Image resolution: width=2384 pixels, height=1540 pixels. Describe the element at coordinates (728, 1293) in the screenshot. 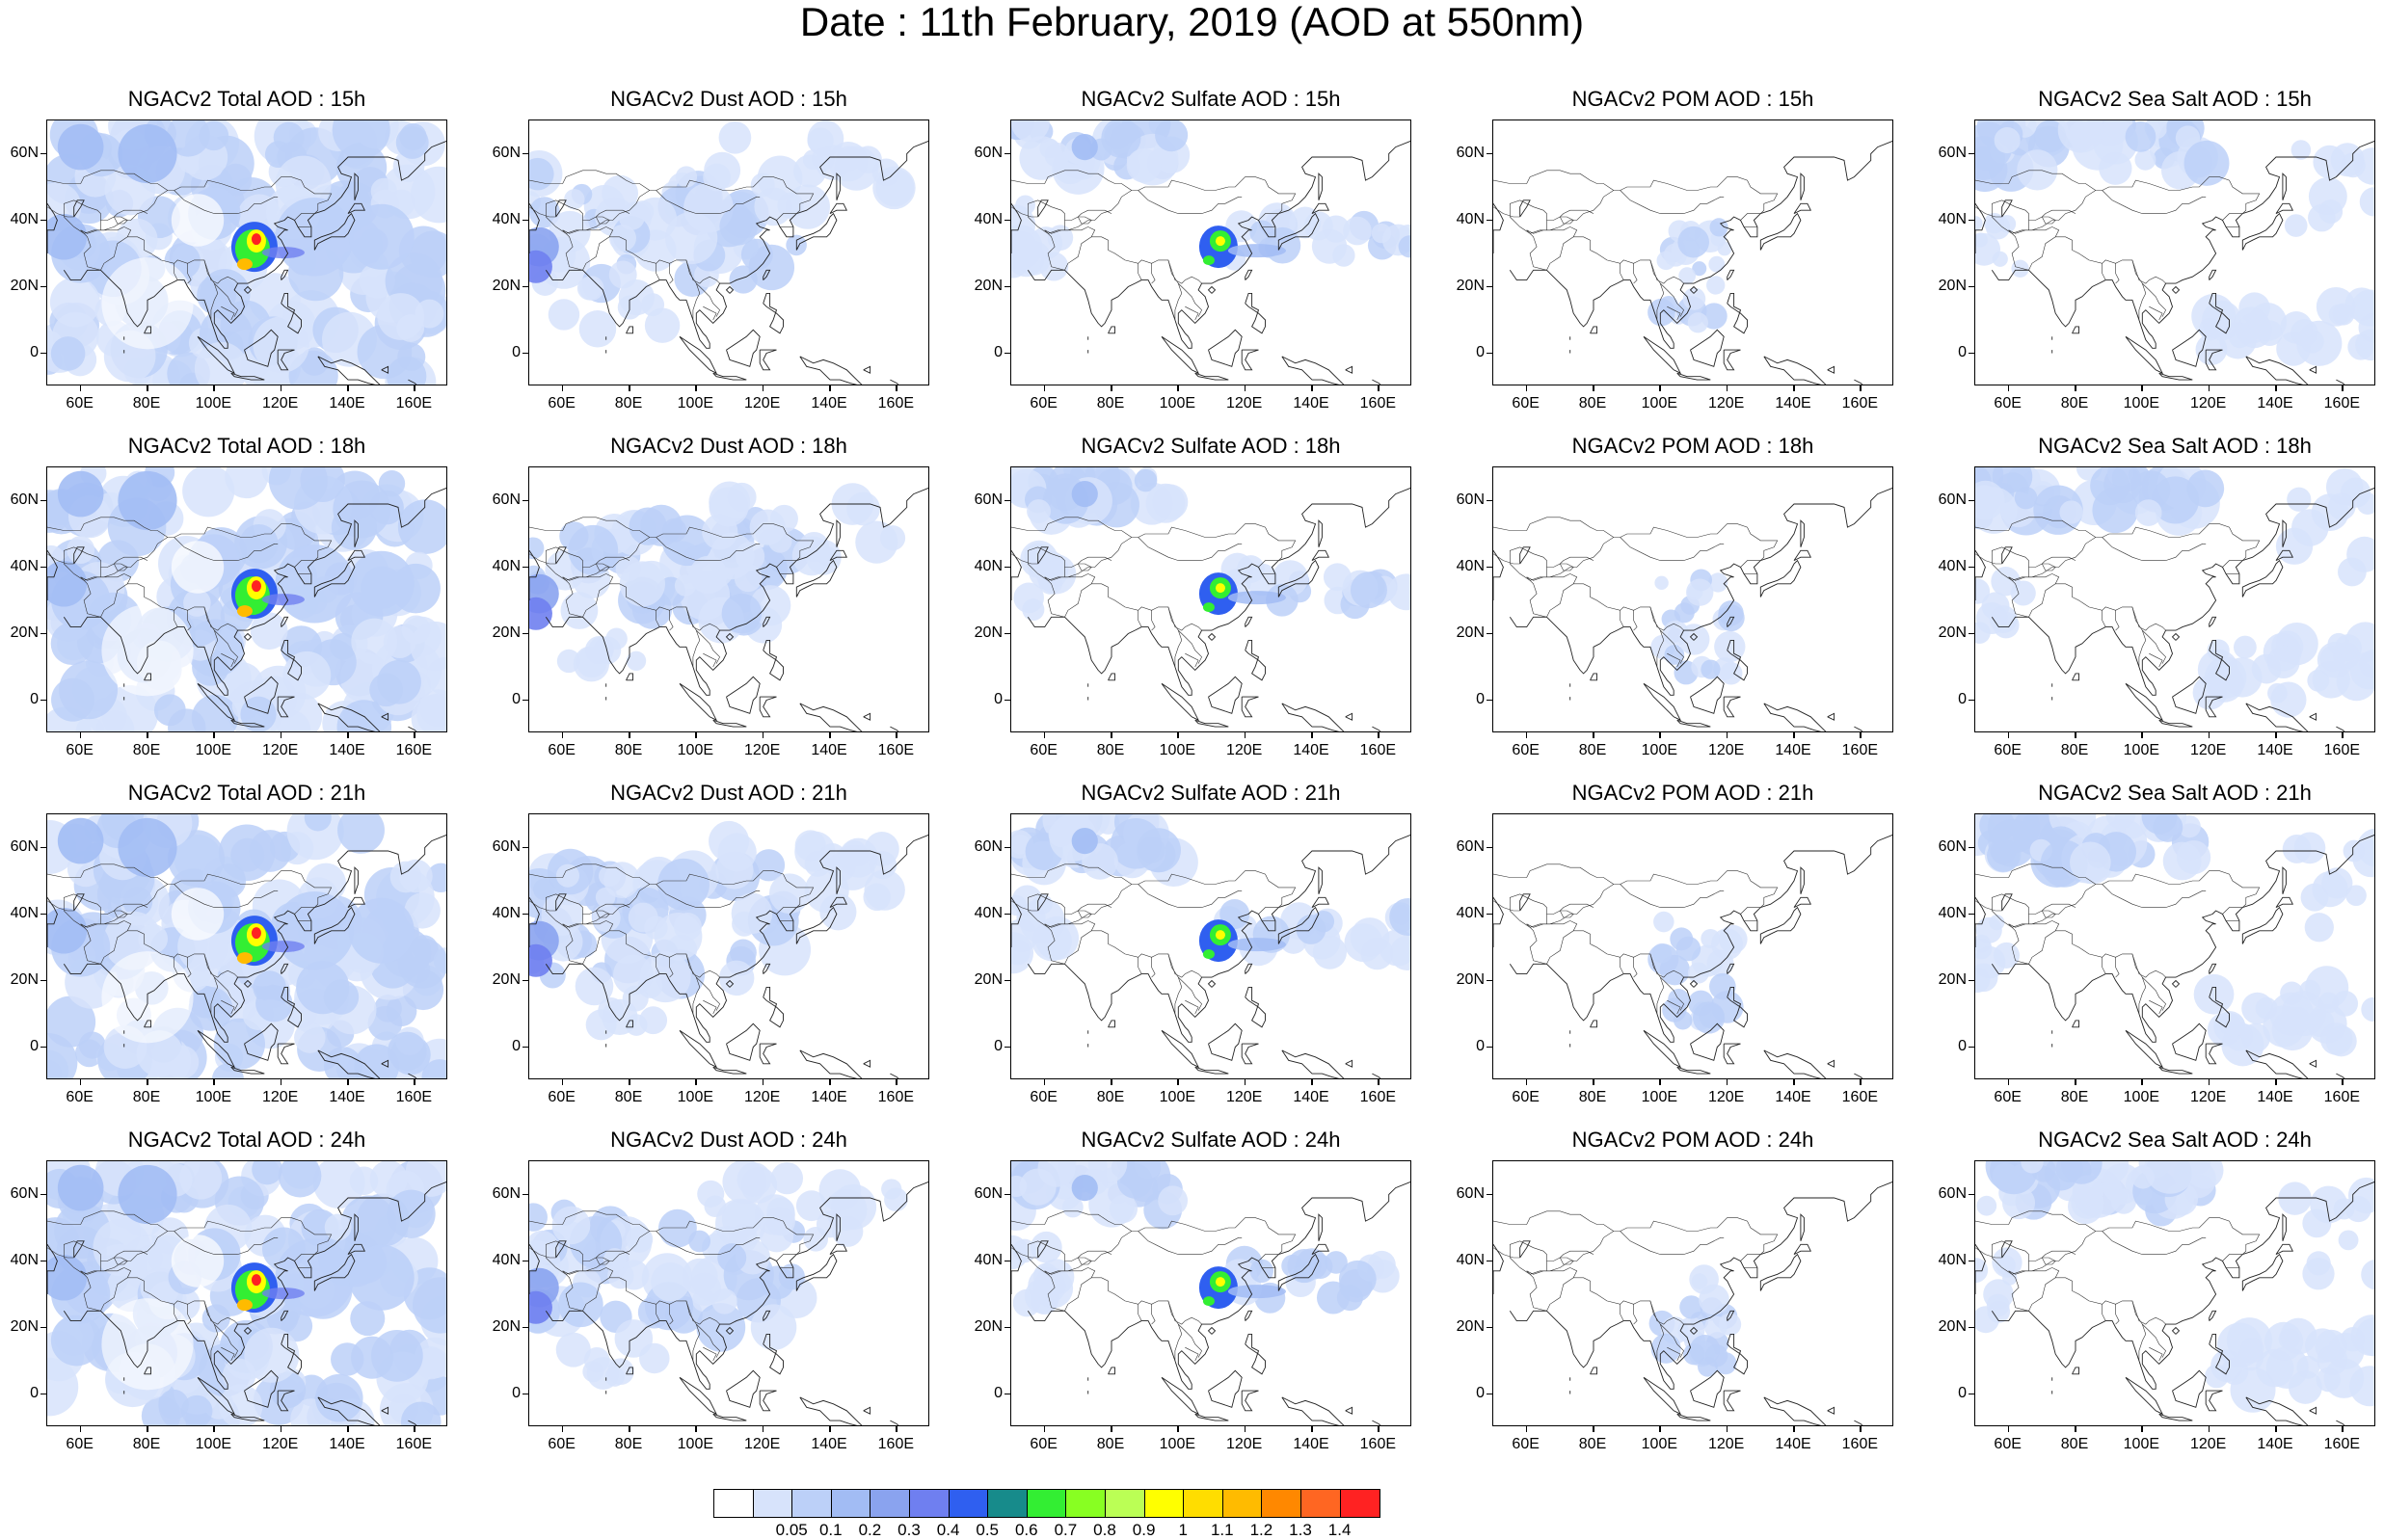

I see `map-panel-dust-24h` at that location.